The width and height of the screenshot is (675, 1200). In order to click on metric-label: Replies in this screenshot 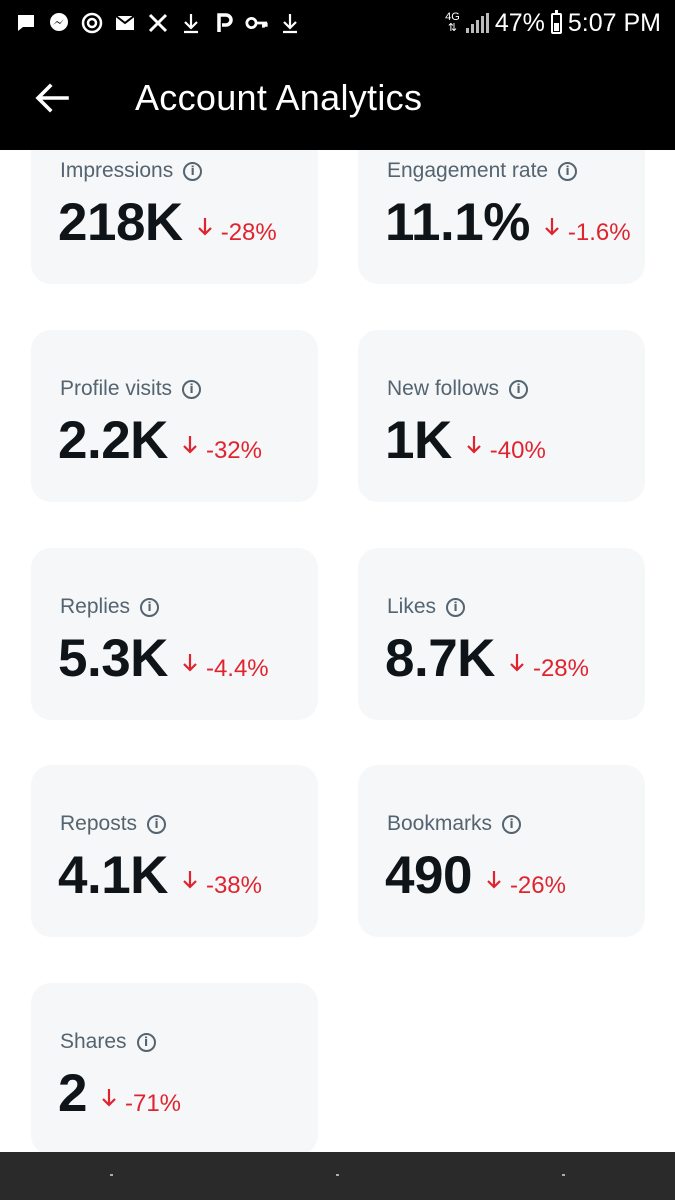, I will do `click(95, 606)`.